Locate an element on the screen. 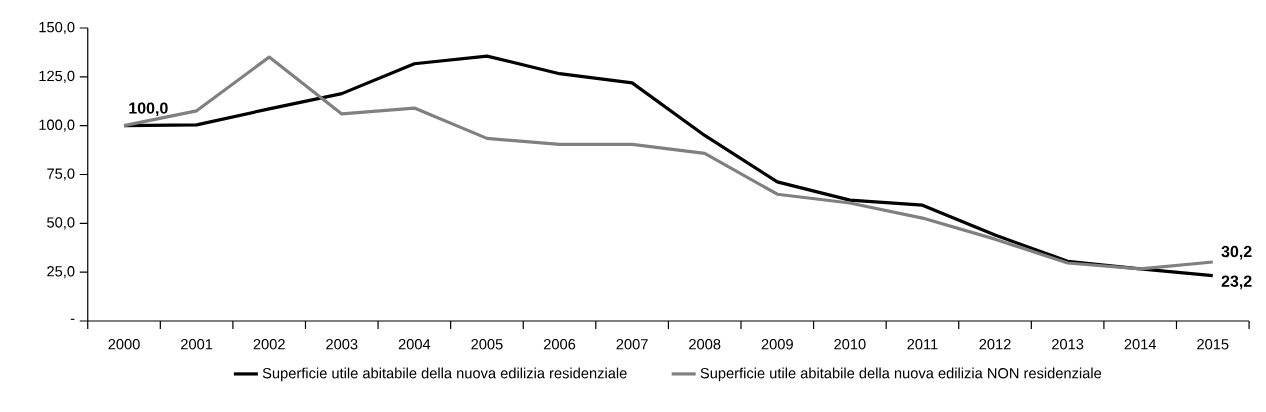 The image size is (1266, 412). legend-label: Superficie utile abitabile della nuova edilizia residenziale is located at coordinates (444, 374).